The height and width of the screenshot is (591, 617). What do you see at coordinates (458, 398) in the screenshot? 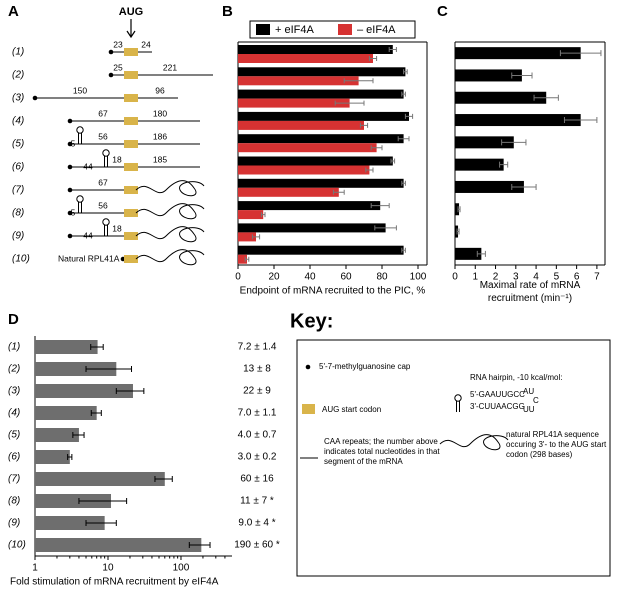
I see `key-hairpin` at bounding box center [458, 398].